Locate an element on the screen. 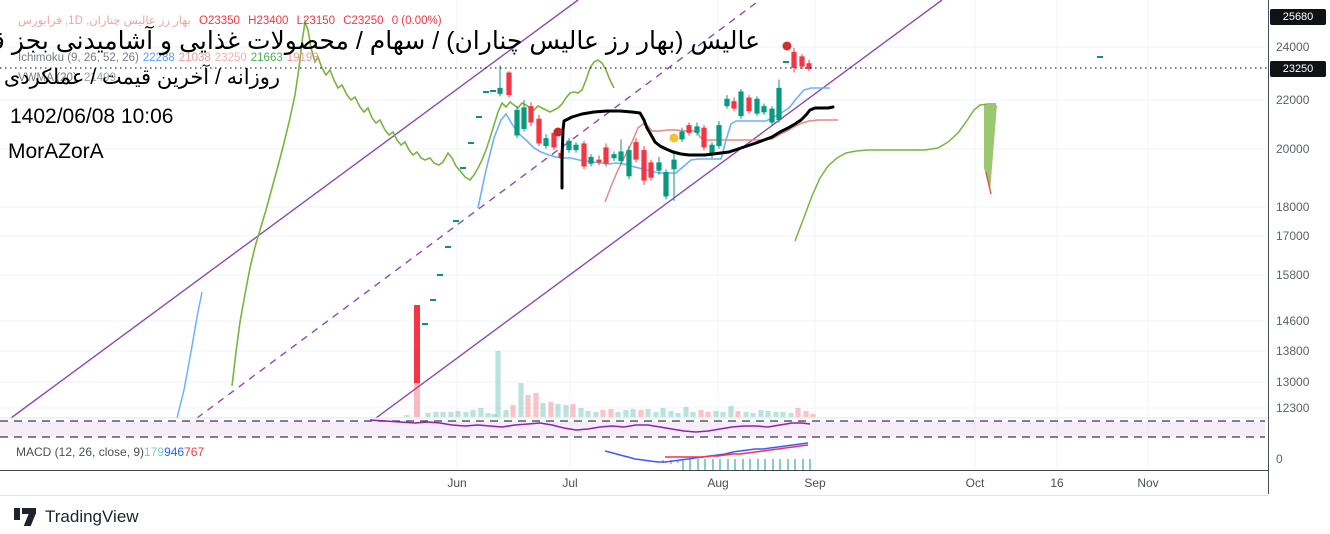 This screenshot has width=1330, height=534. highlight-band is located at coordinates (632, 429).